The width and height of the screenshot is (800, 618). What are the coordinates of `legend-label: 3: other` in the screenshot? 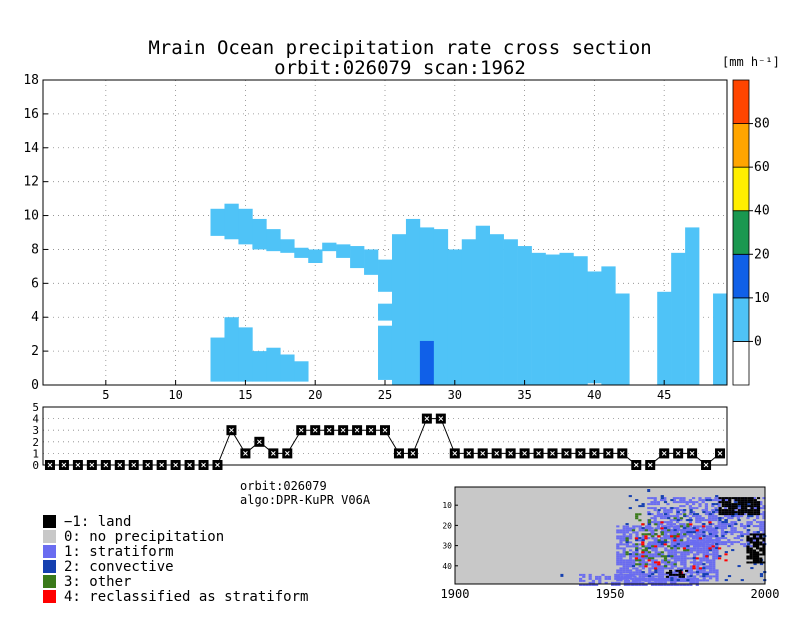 It's located at (97, 582).